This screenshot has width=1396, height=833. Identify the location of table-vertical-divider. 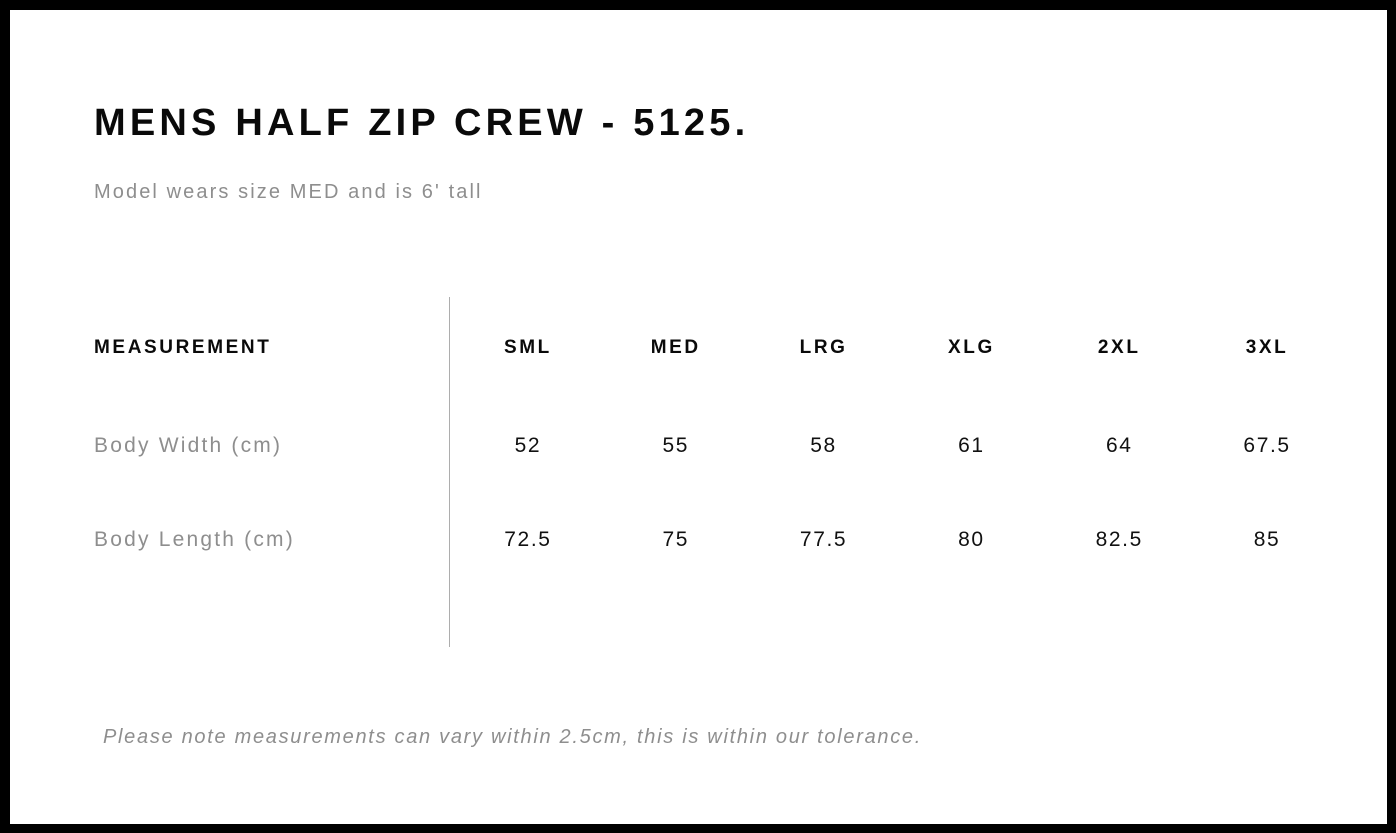
(449, 472).